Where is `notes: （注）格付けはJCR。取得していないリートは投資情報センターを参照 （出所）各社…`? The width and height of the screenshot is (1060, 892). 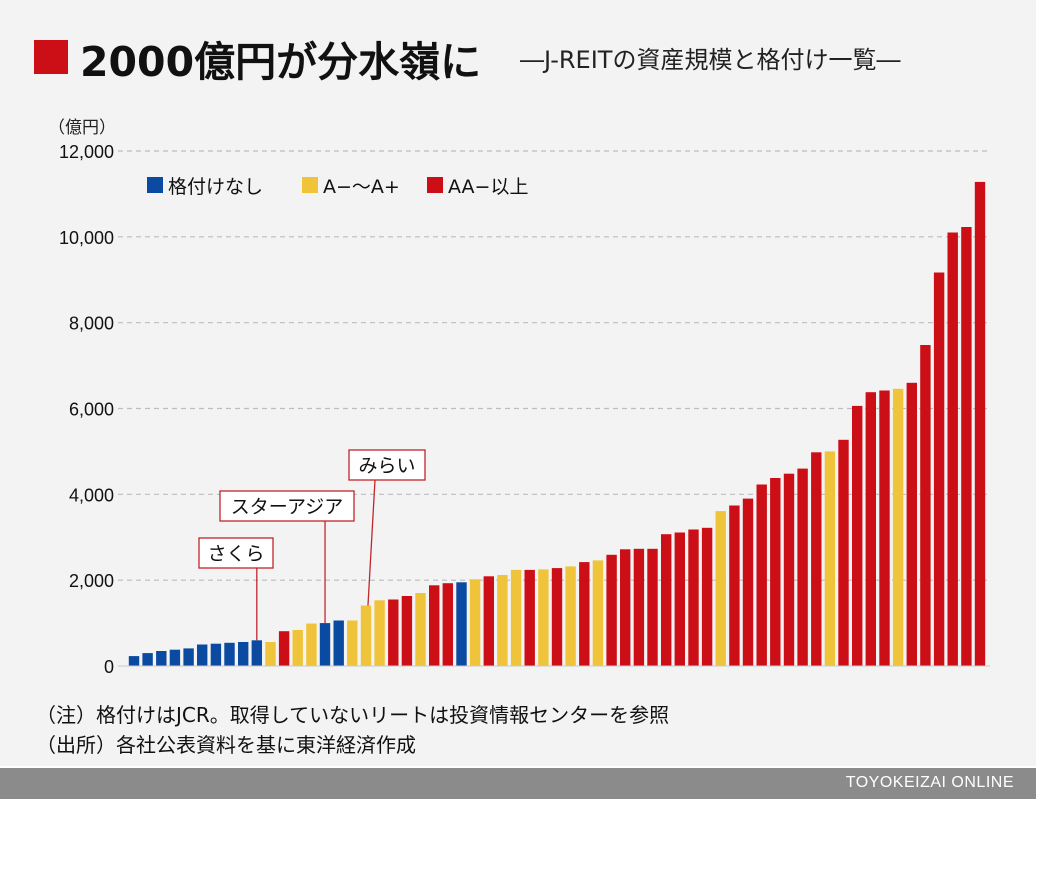 notes: （注）格付けはJCR。取得していないリートは投資情報センターを参照 （出所）各社… is located at coordinates (352, 730).